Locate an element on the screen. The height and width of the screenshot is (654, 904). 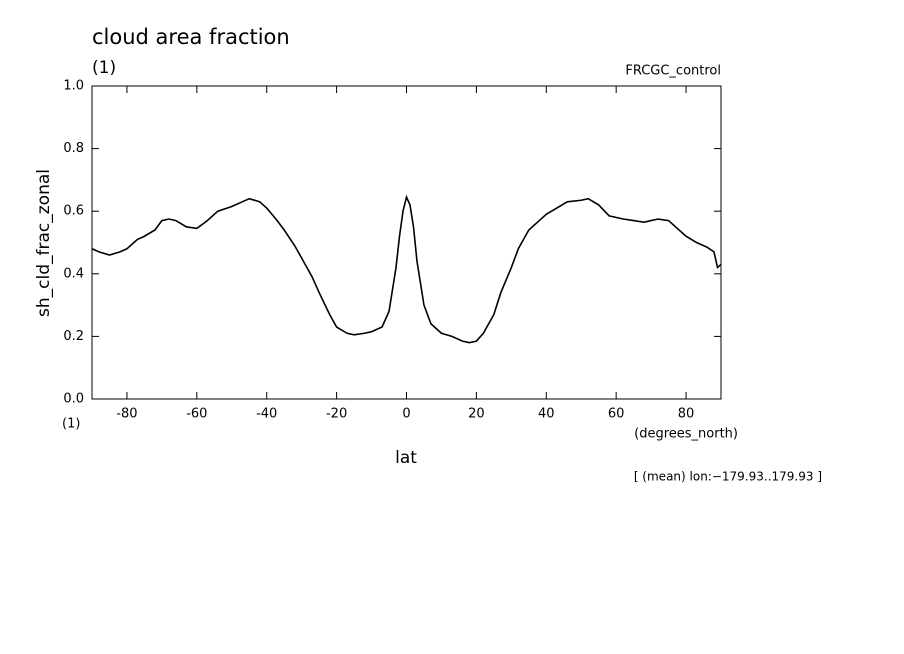
y-axis-label: sh_cld_frac_zonal is located at coordinates (44, 243).